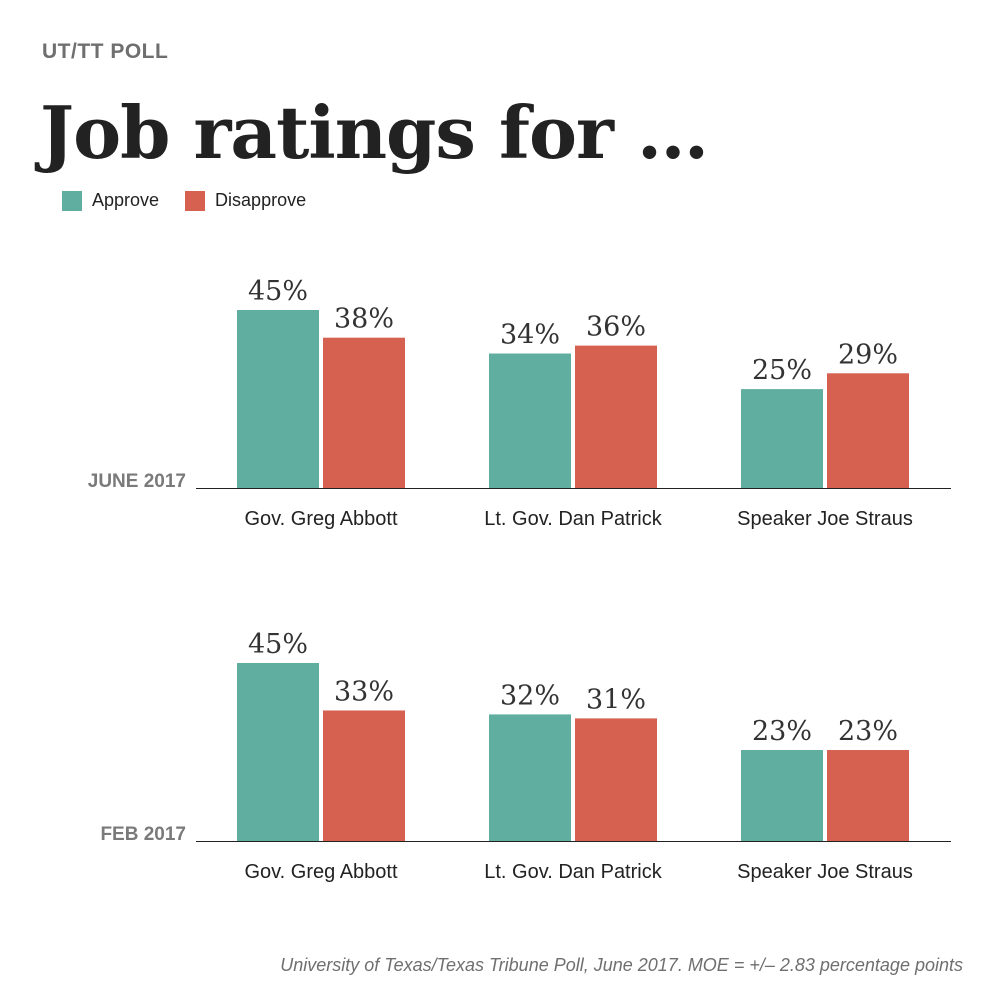 The width and height of the screenshot is (1000, 1000). I want to click on data-label: 38%, so click(364, 319).